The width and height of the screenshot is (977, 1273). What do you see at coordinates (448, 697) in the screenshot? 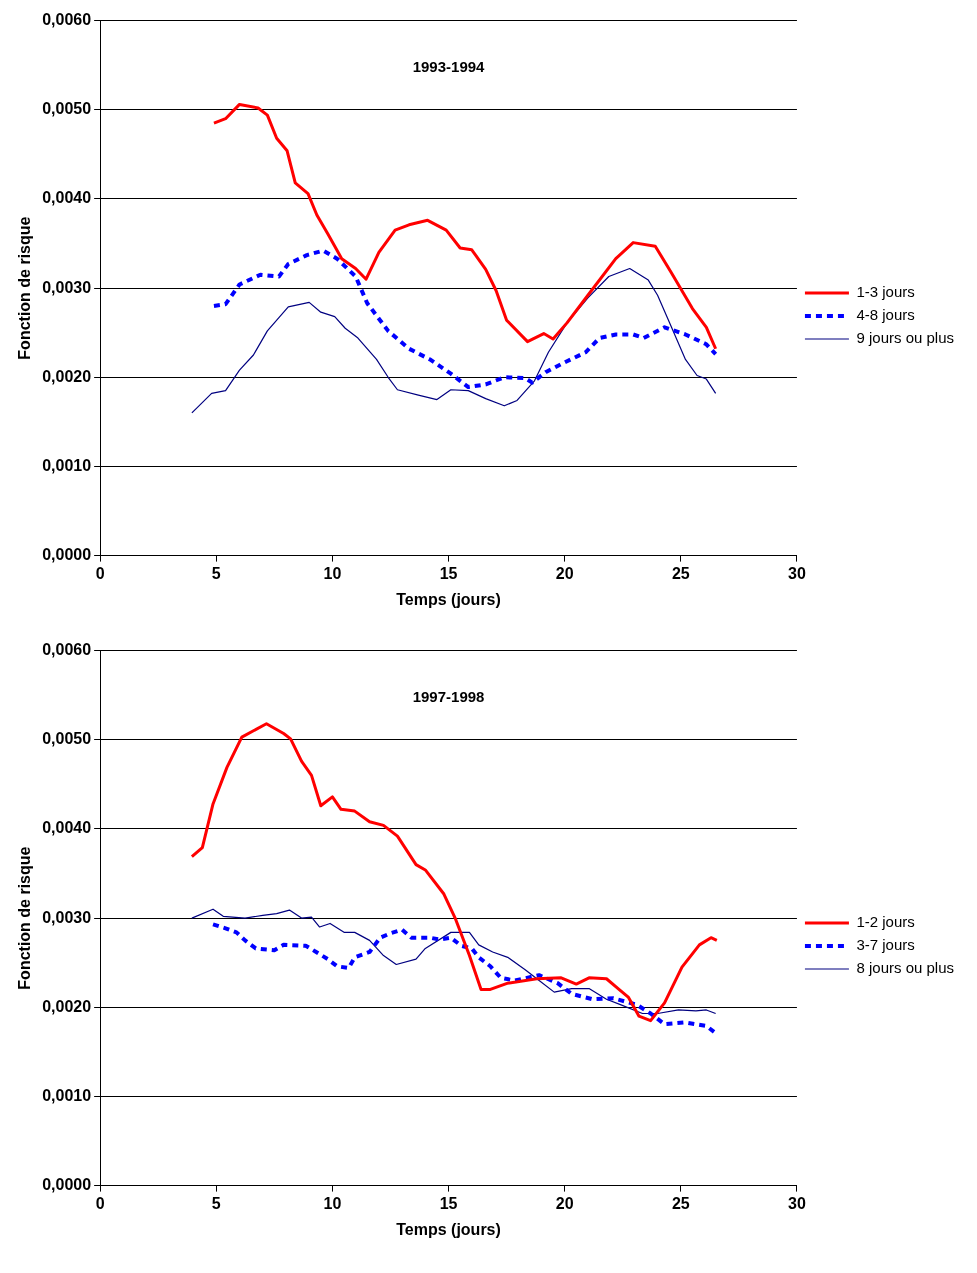
I see `text: 1997-1998` at bounding box center [448, 697].